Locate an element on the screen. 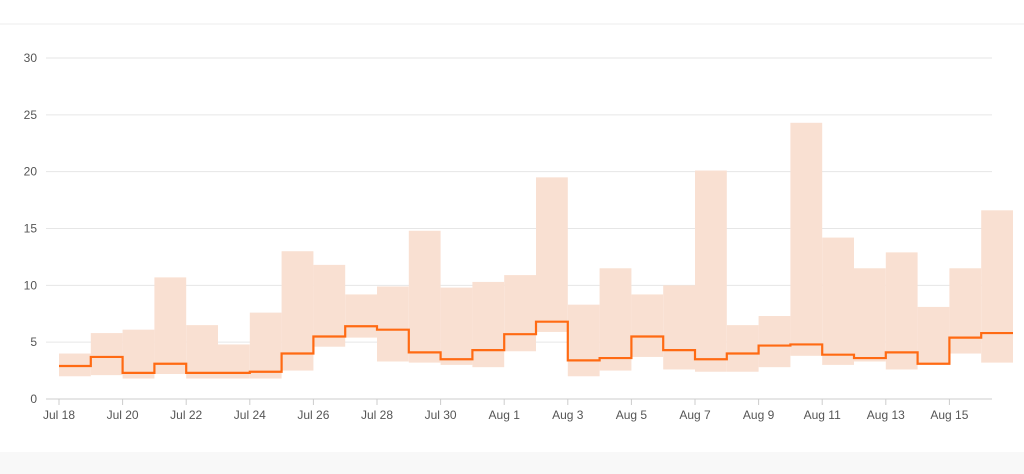 The height and width of the screenshot is (474, 1024). x-tick-label: Aug 7 is located at coordinates (695, 415).